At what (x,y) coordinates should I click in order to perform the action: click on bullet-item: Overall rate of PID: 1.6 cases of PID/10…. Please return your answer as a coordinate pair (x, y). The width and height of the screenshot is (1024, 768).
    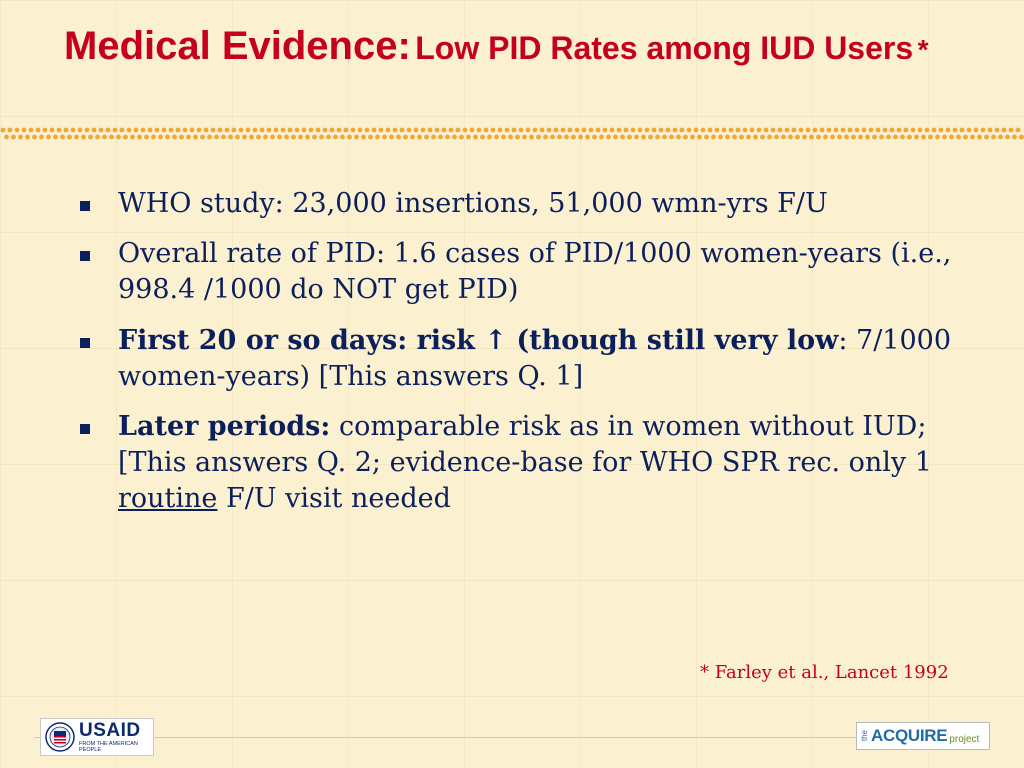
    Looking at the image, I should click on (530, 272).